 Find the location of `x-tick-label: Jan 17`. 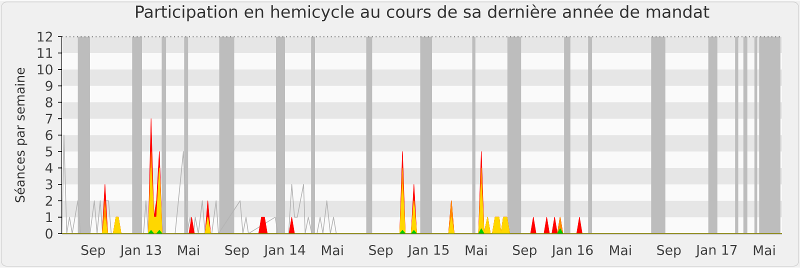

x-tick-label: Jan 17 is located at coordinates (716, 251).